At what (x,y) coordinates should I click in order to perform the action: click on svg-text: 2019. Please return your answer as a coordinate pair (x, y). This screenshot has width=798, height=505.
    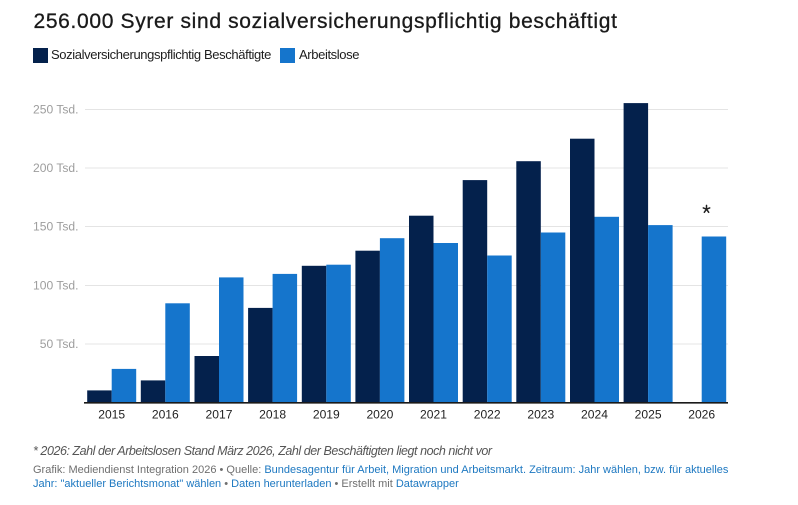
    Looking at the image, I should click on (326, 415).